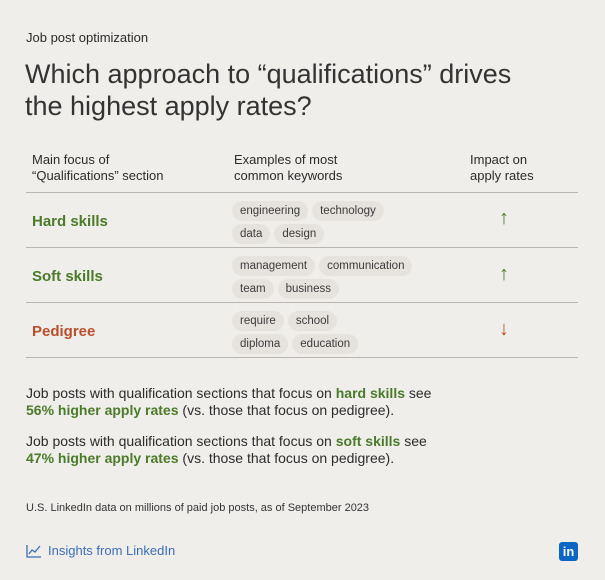  I want to click on keyword-chip: diploma, so click(260, 344).